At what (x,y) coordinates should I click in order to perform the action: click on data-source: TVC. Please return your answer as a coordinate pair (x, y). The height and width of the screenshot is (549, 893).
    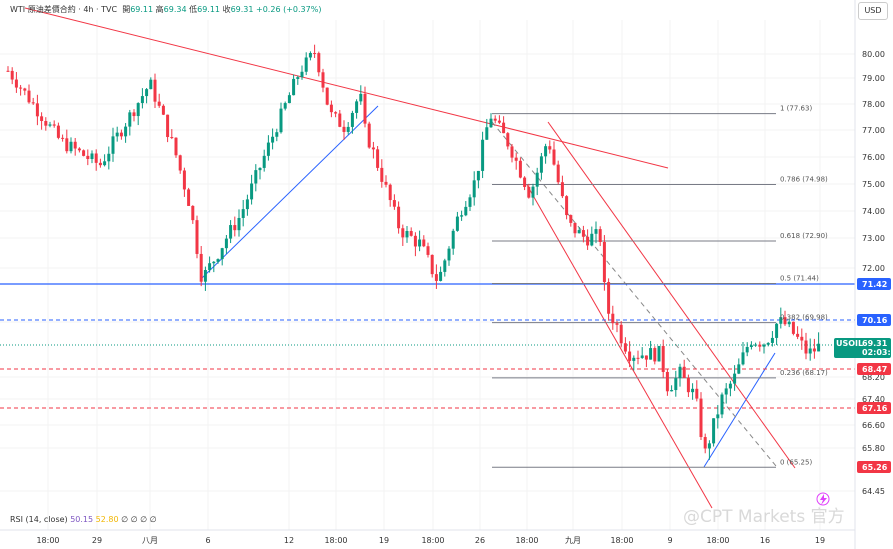
    Looking at the image, I should click on (109, 9).